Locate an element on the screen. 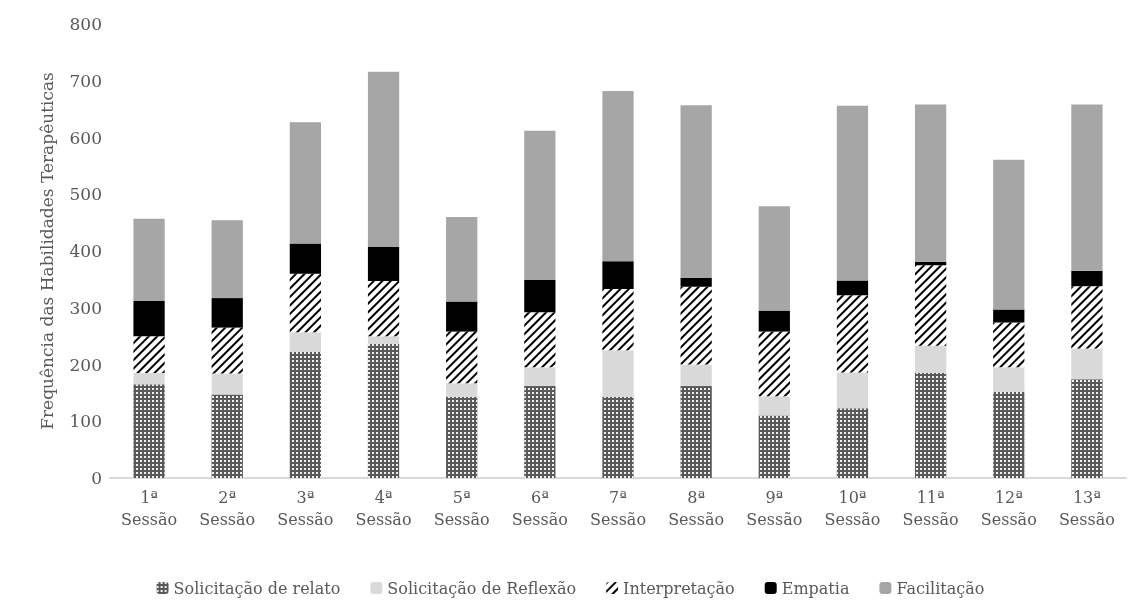 The width and height of the screenshot is (1141, 607). y-tick-label: 800 is located at coordinates (85, 24).